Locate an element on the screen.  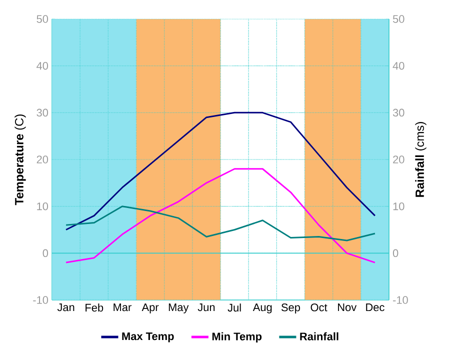
y2-tick-label: 10 is located at coordinates (398, 206).